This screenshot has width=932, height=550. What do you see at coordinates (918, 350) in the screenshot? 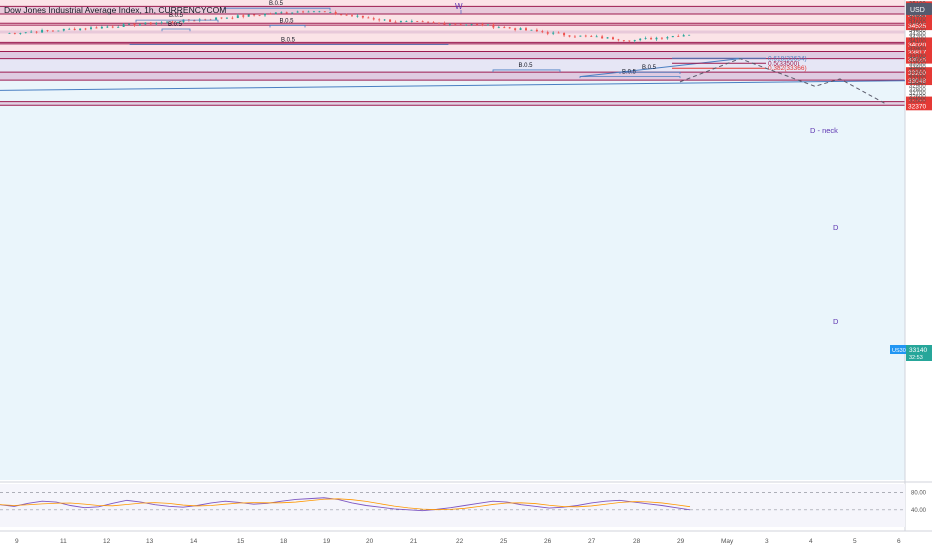
I see `current-price-value: 33140` at bounding box center [918, 350].